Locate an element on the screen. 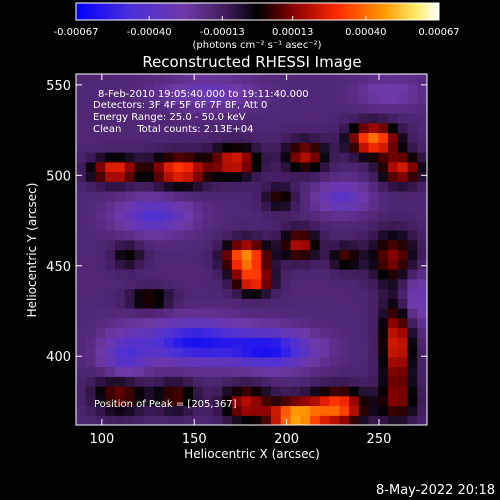 This screenshot has height=500, width=500. colorbar-tick-label: 0.00067 is located at coordinates (438, 32).